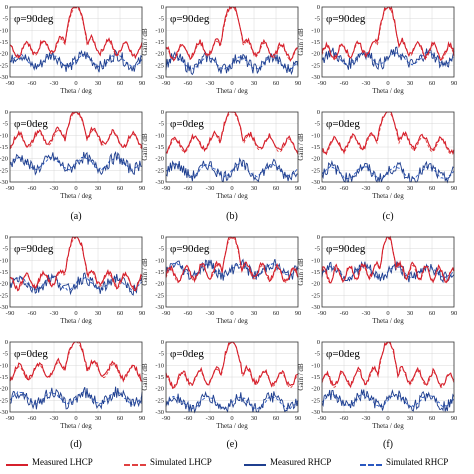 Image resolution: width=474 pixels, height=474 pixels. I want to click on legend-swatch-measured-rhcp, so click(255, 465).